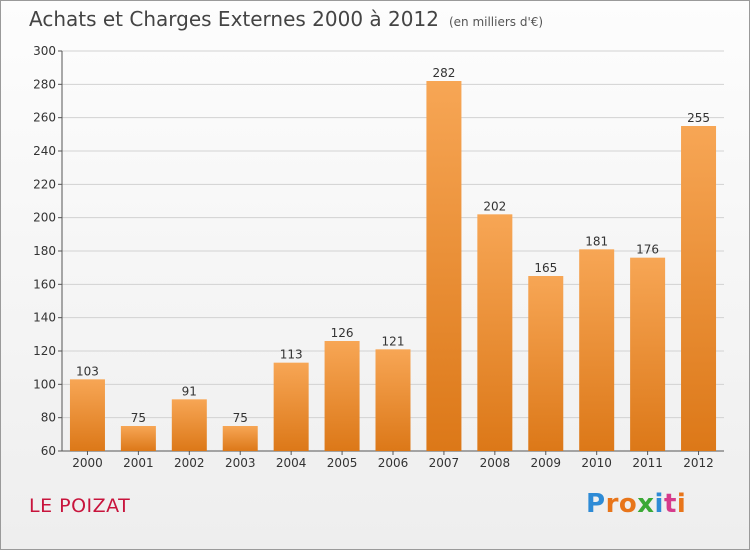 The height and width of the screenshot is (550, 750). I want to click on x-tick-label: 2012, so click(698, 463).